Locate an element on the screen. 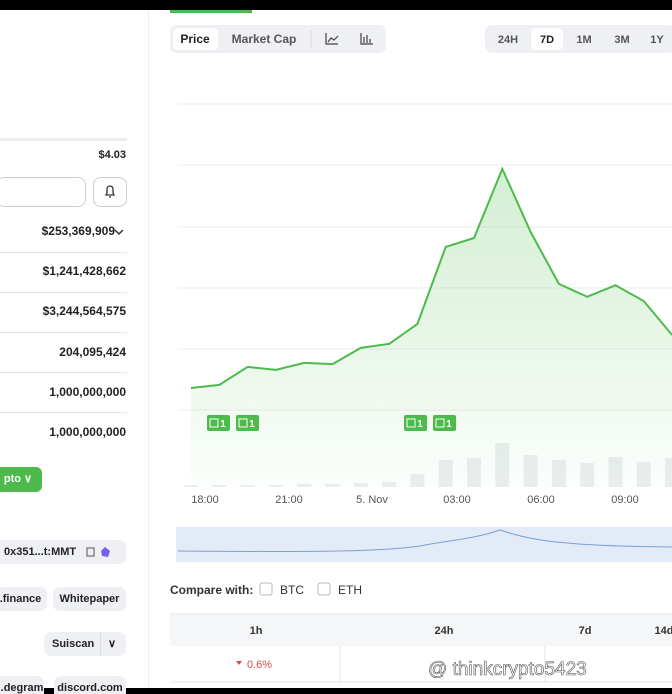 This screenshot has width=672, height=694. range-option: 24H is located at coordinates (508, 40).